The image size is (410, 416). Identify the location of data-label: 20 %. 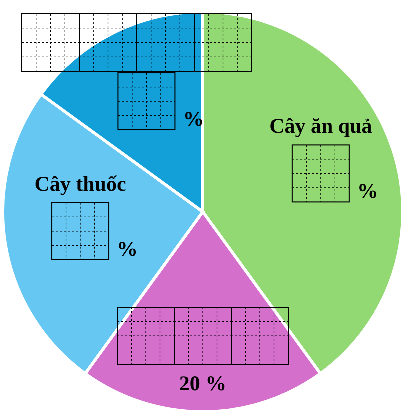
(203, 384).